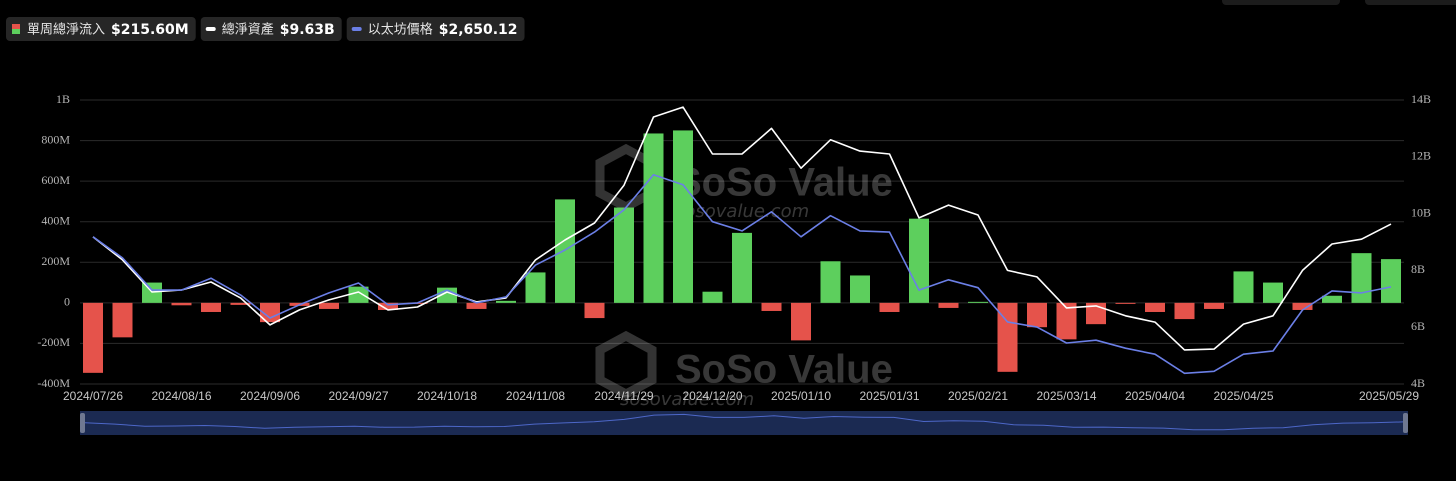  What do you see at coordinates (478, 30) in the screenshot?
I see `legend-value: $2,650.12` at bounding box center [478, 30].